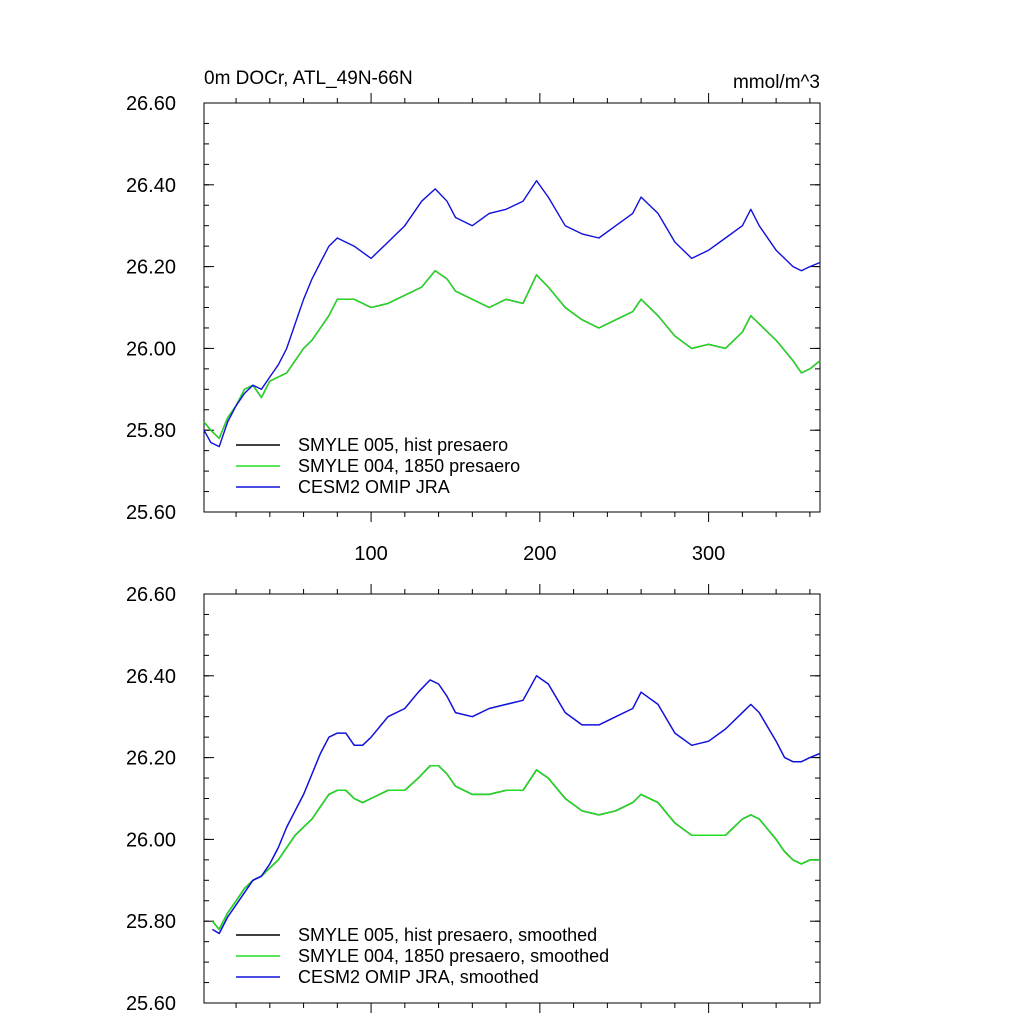 Image resolution: width=1024 pixels, height=1024 pixels. I want to click on x-tick-label: 200, so click(539, 554).